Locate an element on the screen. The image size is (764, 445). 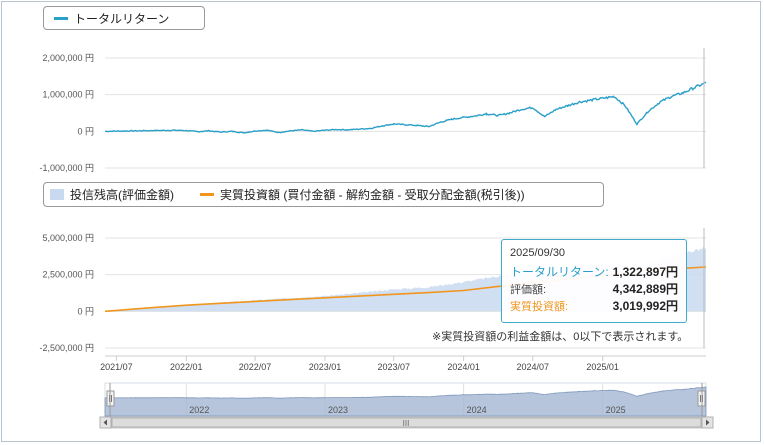
legend-item-invested: 実質投資額 (買付金額 - 解約金額 - 受取分配金額(税引後)) is located at coordinates (362, 194).